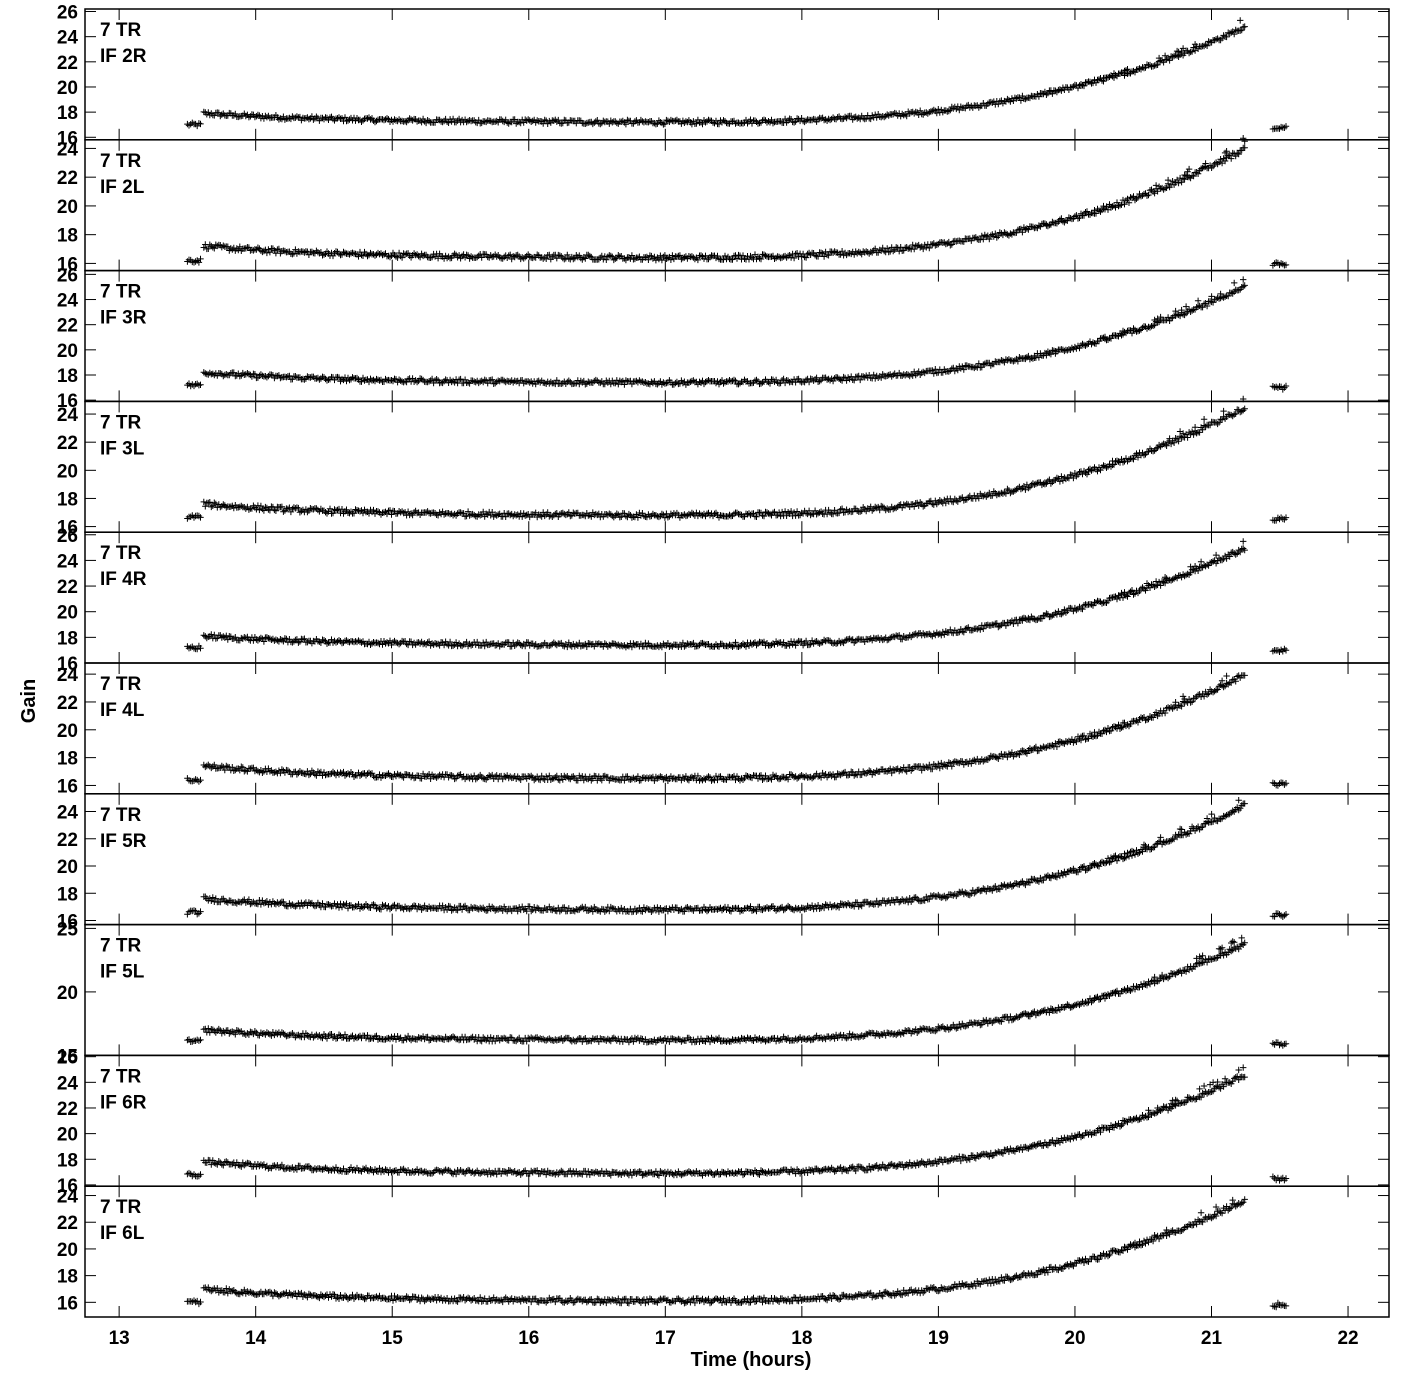  What do you see at coordinates (393, 1338) in the screenshot?
I see `x-tick-label: 15` at bounding box center [393, 1338].